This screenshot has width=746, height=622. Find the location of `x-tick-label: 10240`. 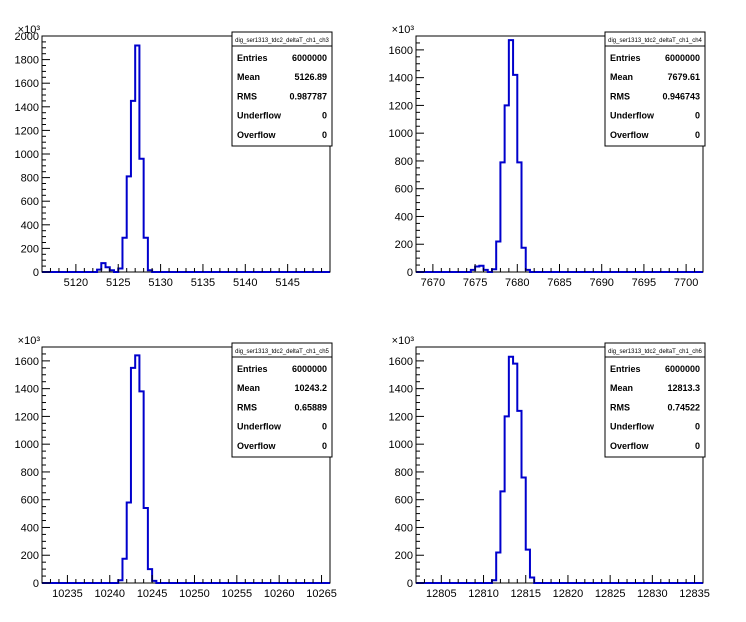

x-tick-label: 10240 is located at coordinates (109, 594).